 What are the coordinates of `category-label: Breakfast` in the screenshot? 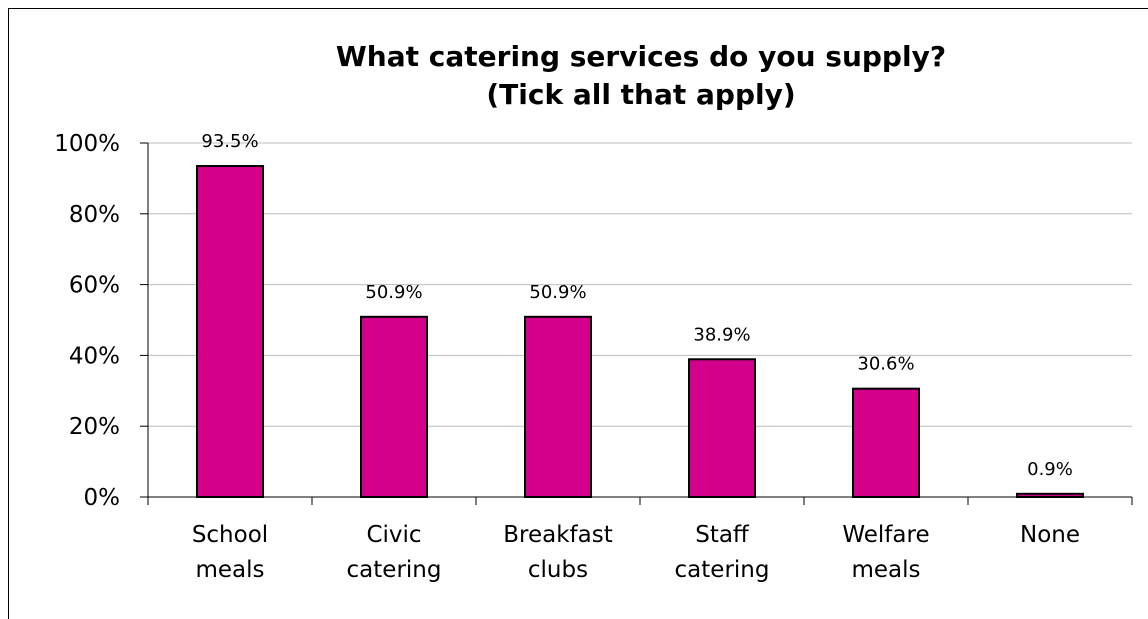 It's located at (558, 535).